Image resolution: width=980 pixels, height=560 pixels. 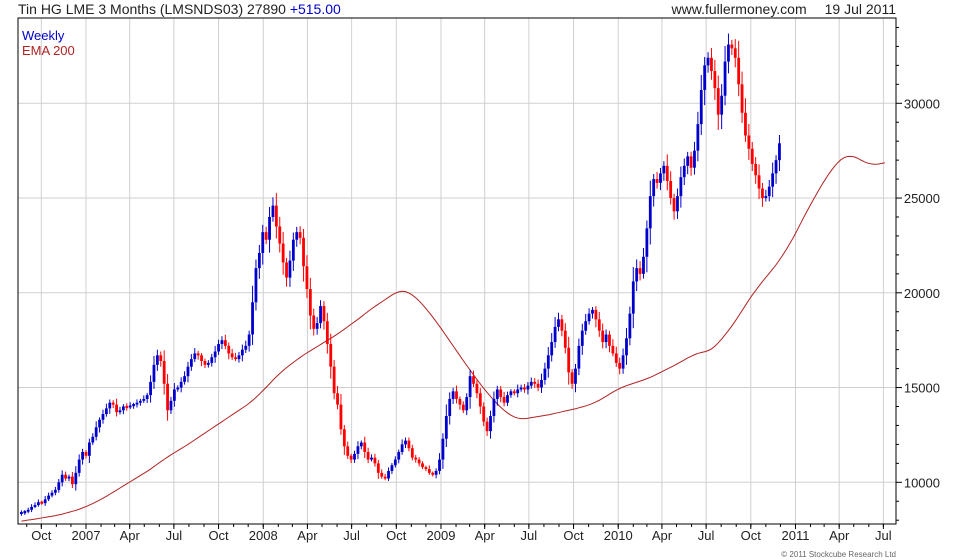 I want to click on x-tick-label: 2009, so click(x=441, y=535).